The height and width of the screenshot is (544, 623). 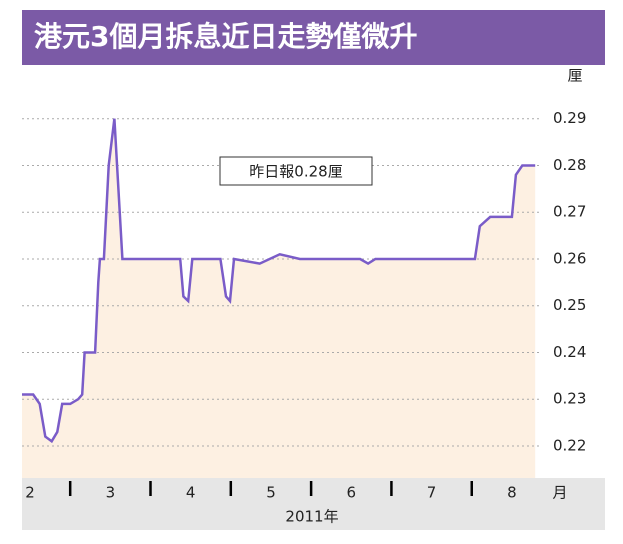 I want to click on x-tick-label: 7, so click(x=432, y=493).